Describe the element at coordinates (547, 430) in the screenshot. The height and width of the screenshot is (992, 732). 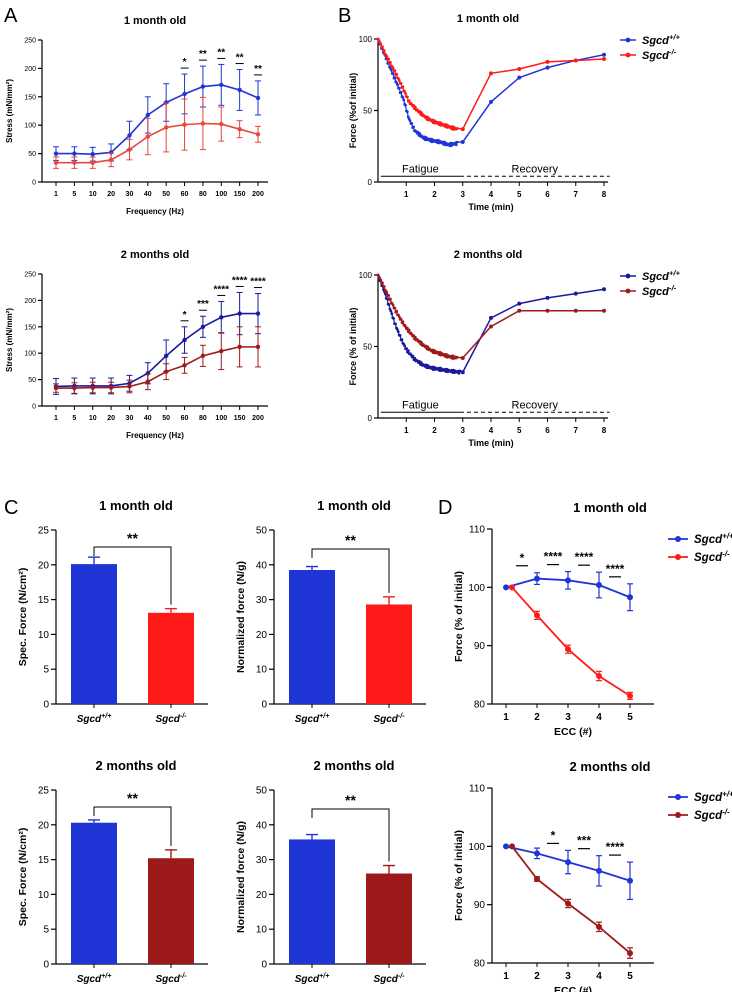
I see `x-tick-label: 6` at that location.